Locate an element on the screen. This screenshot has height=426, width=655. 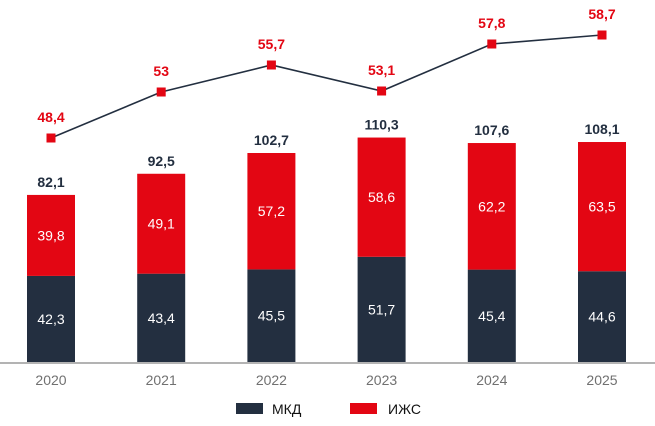
bar-value-label: 51,7 is located at coordinates (381, 309).